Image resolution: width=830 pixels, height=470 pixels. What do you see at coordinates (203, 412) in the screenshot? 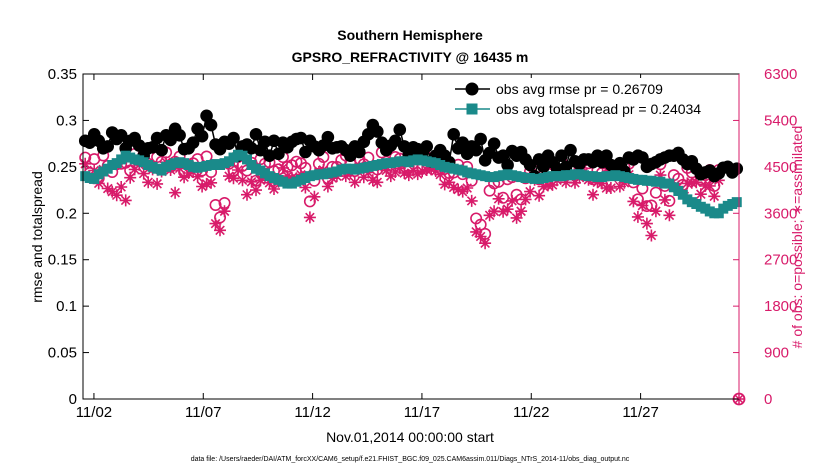
I see `x-tick-label: 11/07` at bounding box center [203, 412].